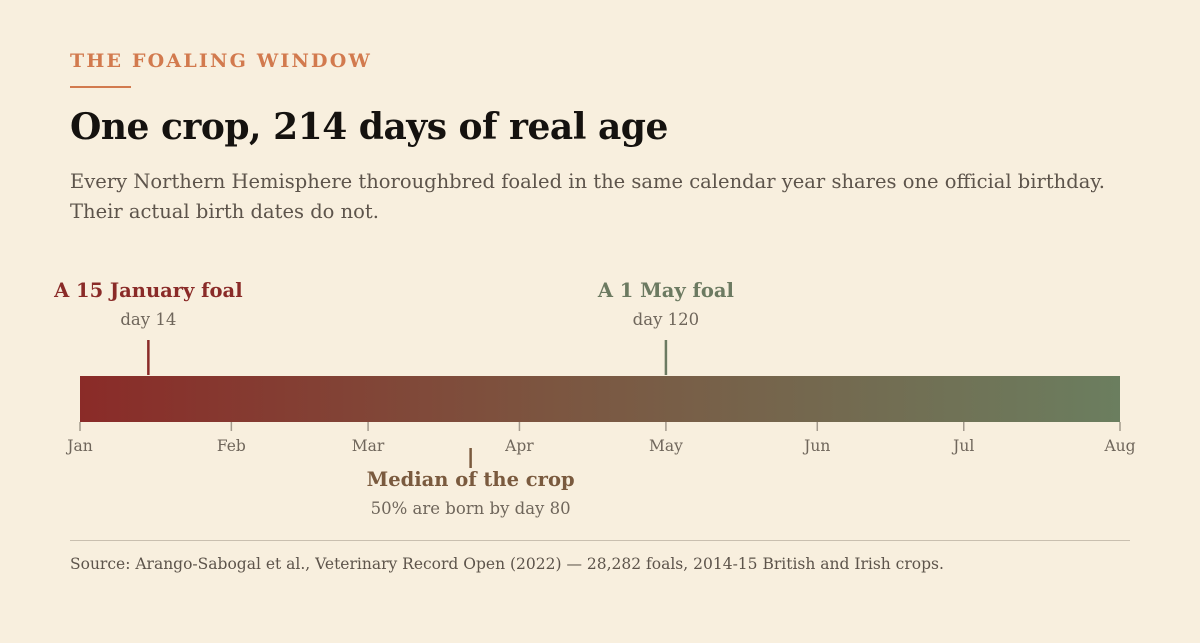 The width and height of the screenshot is (1200, 643). Describe the element at coordinates (666, 319) in the screenshot. I see `marker-sublabel-may-foal: day 120` at that location.